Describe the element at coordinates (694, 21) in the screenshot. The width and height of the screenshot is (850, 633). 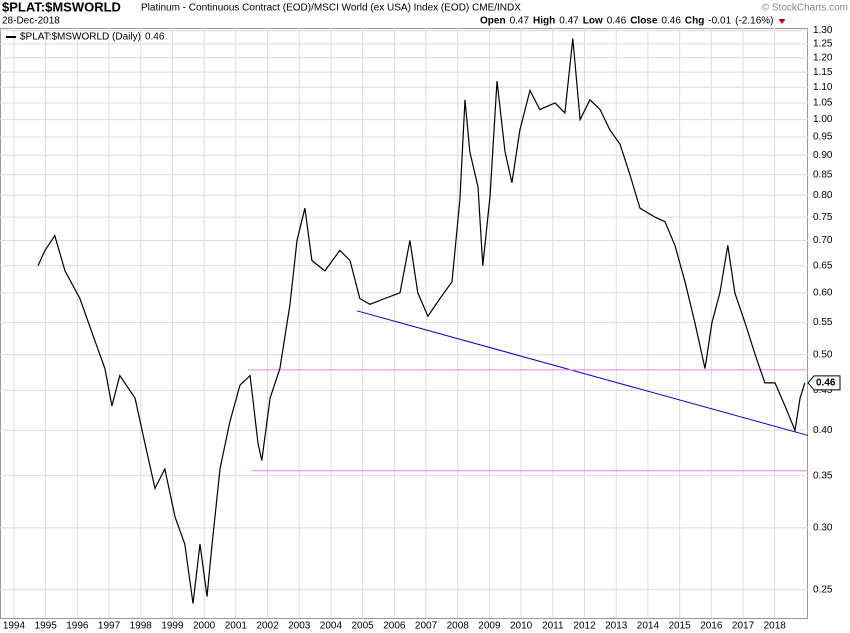
I see `quote-label: Chg` at that location.